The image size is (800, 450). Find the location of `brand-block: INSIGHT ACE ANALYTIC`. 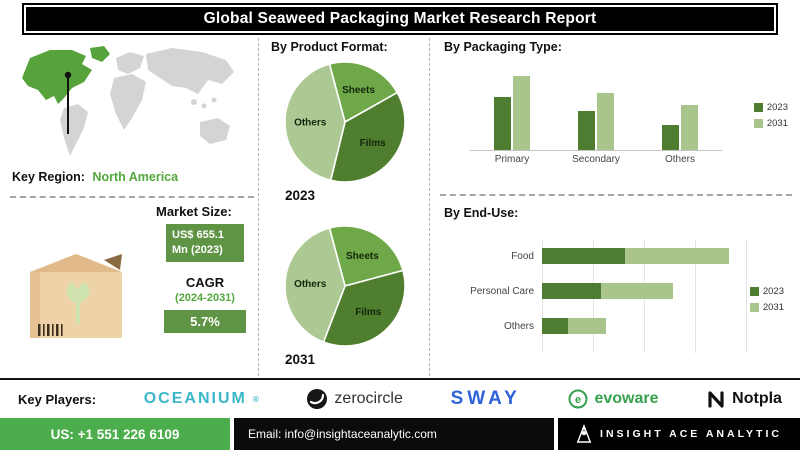

brand-block: INSIGHT ACE ANALYTIC is located at coordinates (679, 434).